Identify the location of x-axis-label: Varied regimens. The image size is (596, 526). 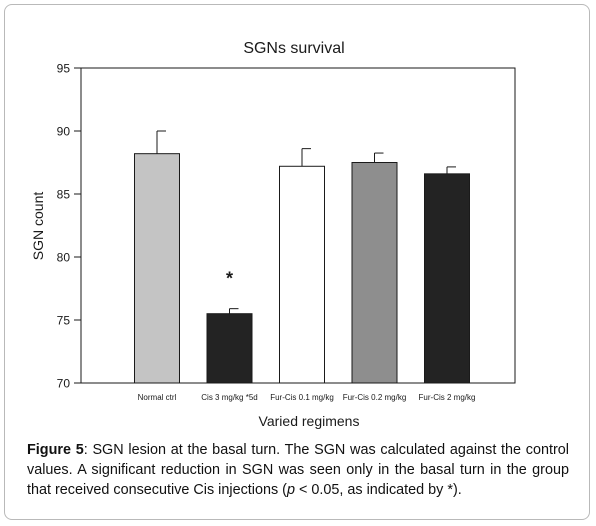
(309, 421).